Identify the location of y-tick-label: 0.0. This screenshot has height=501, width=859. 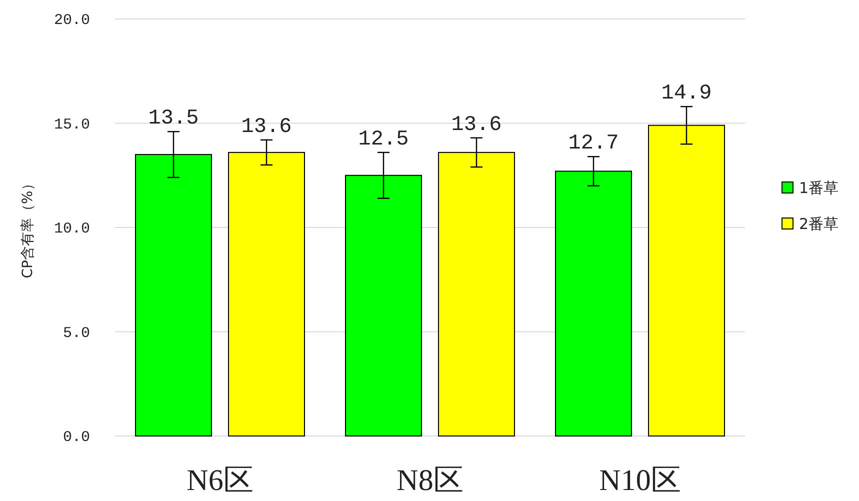
(76, 437).